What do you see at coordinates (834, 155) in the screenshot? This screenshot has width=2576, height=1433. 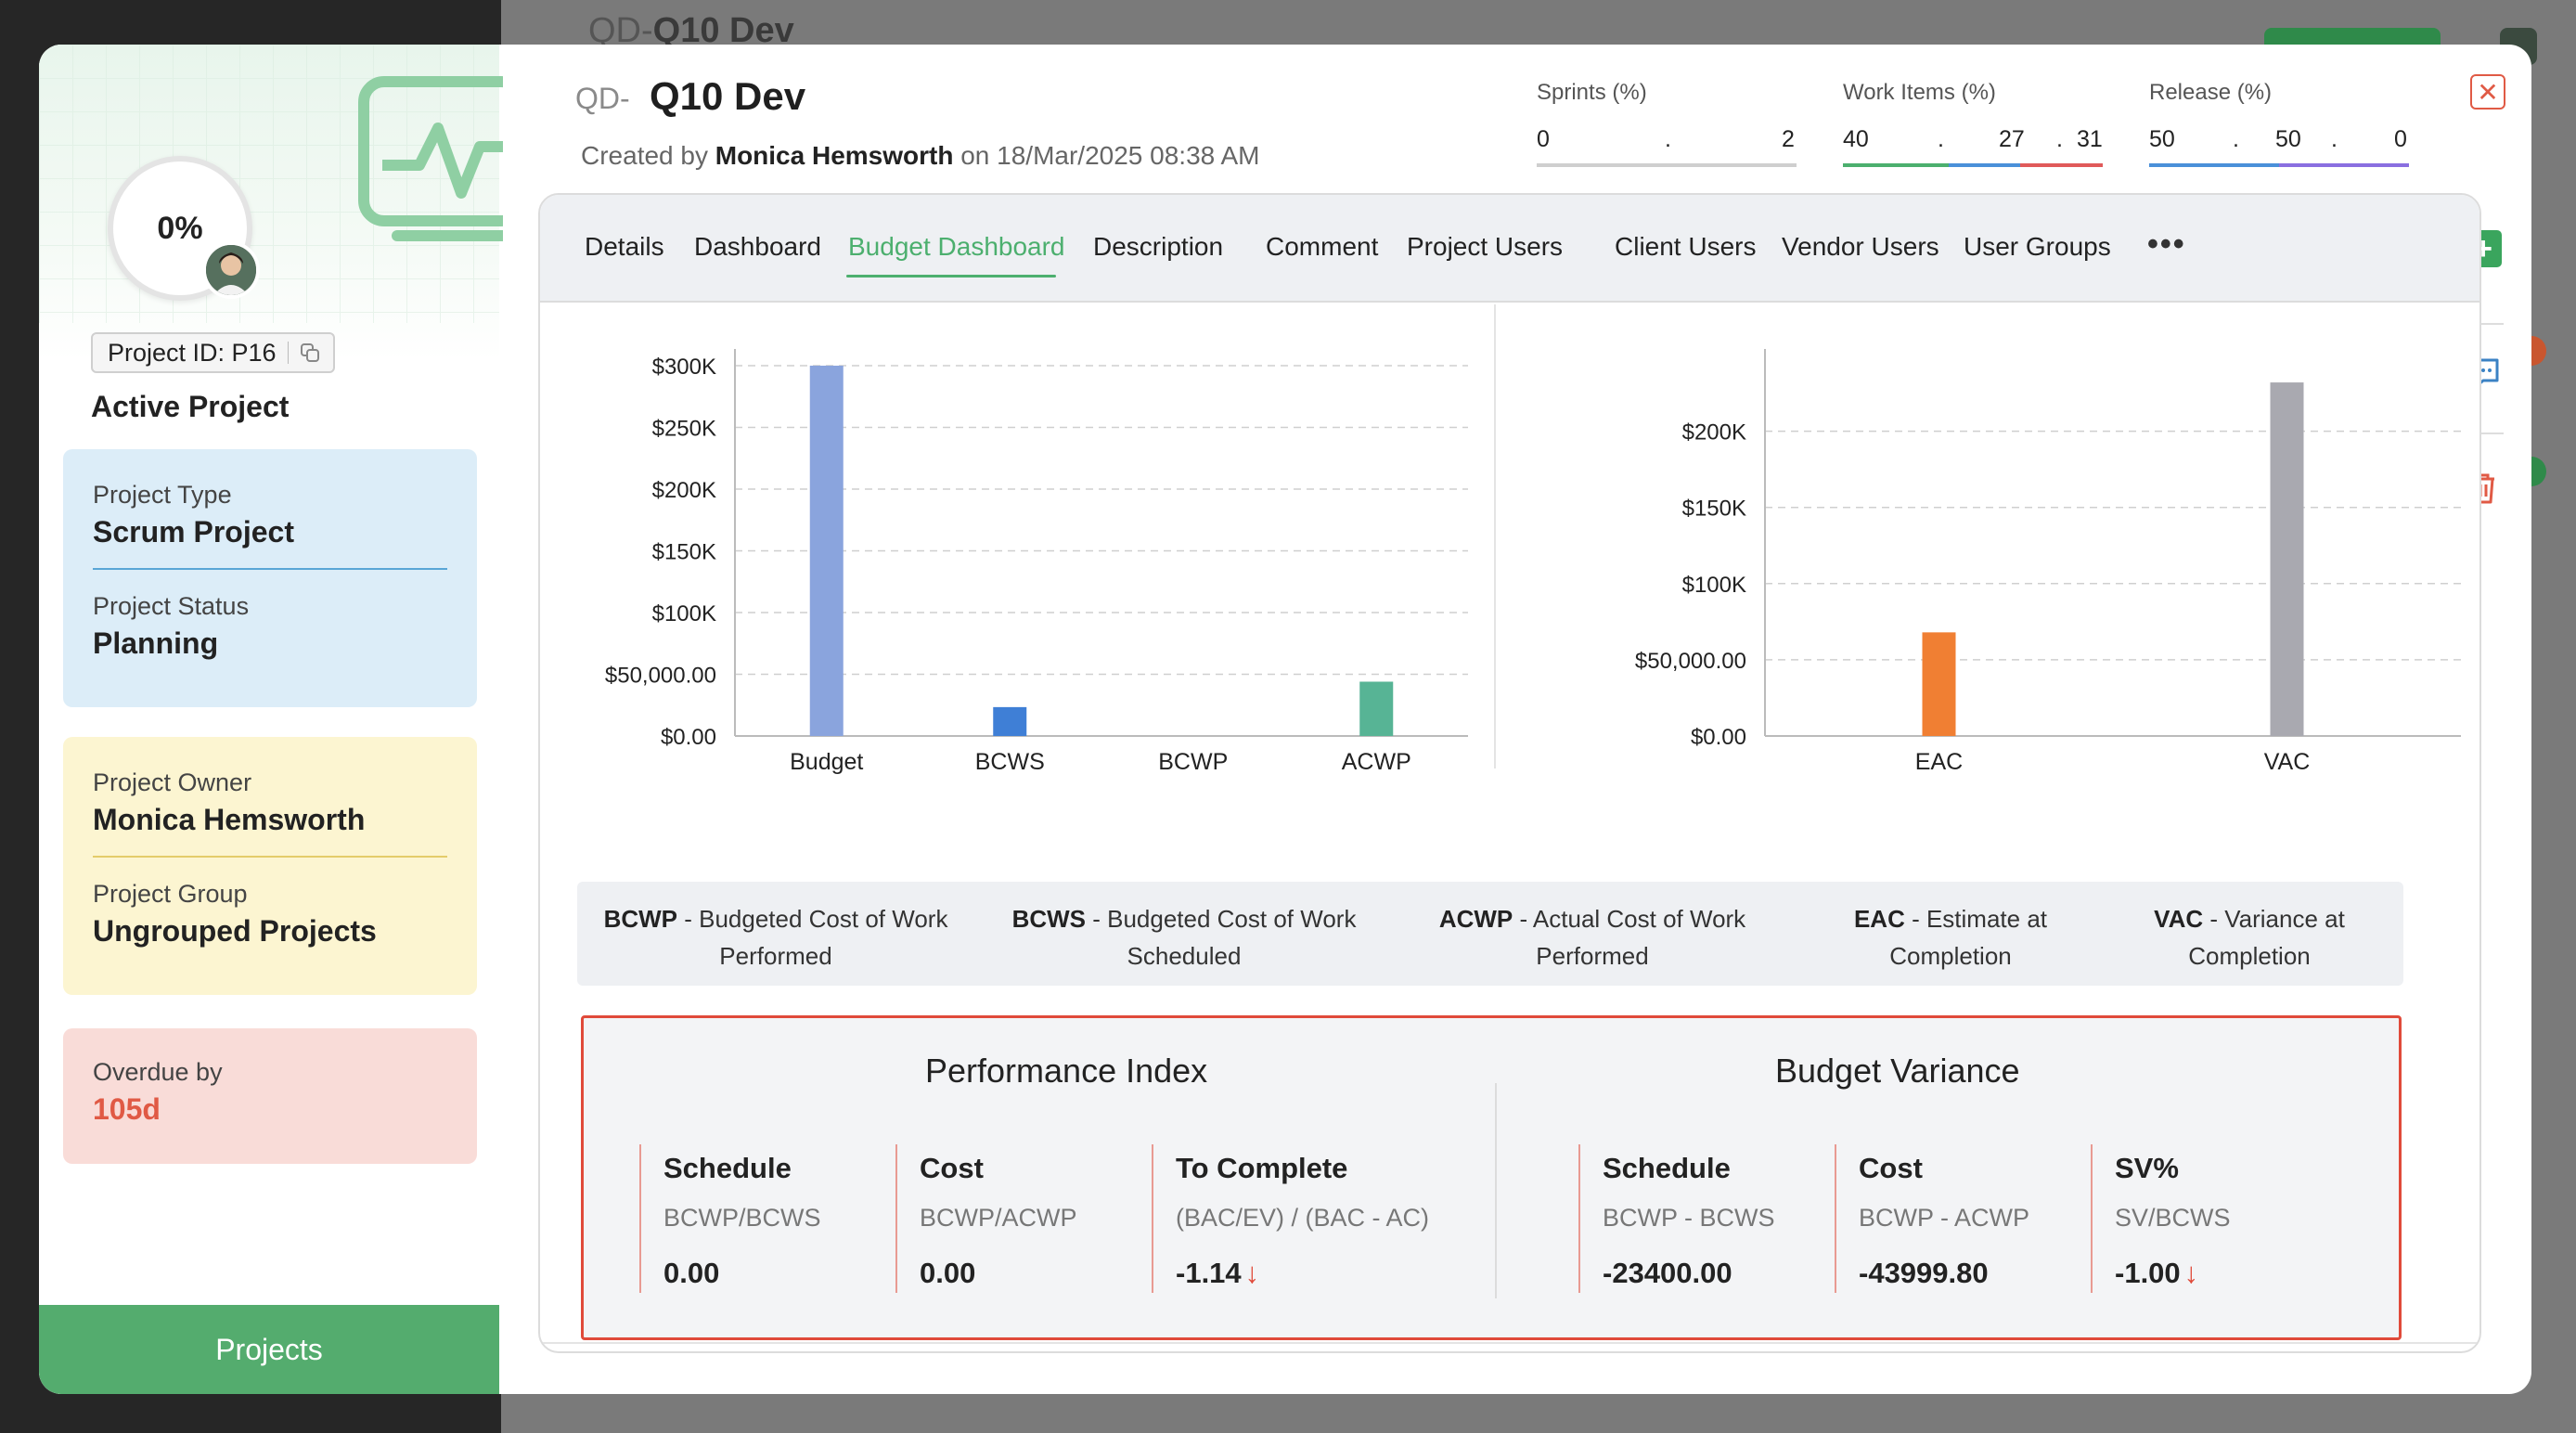 I see `created-by-name: Monica Hemsworth` at bounding box center [834, 155].